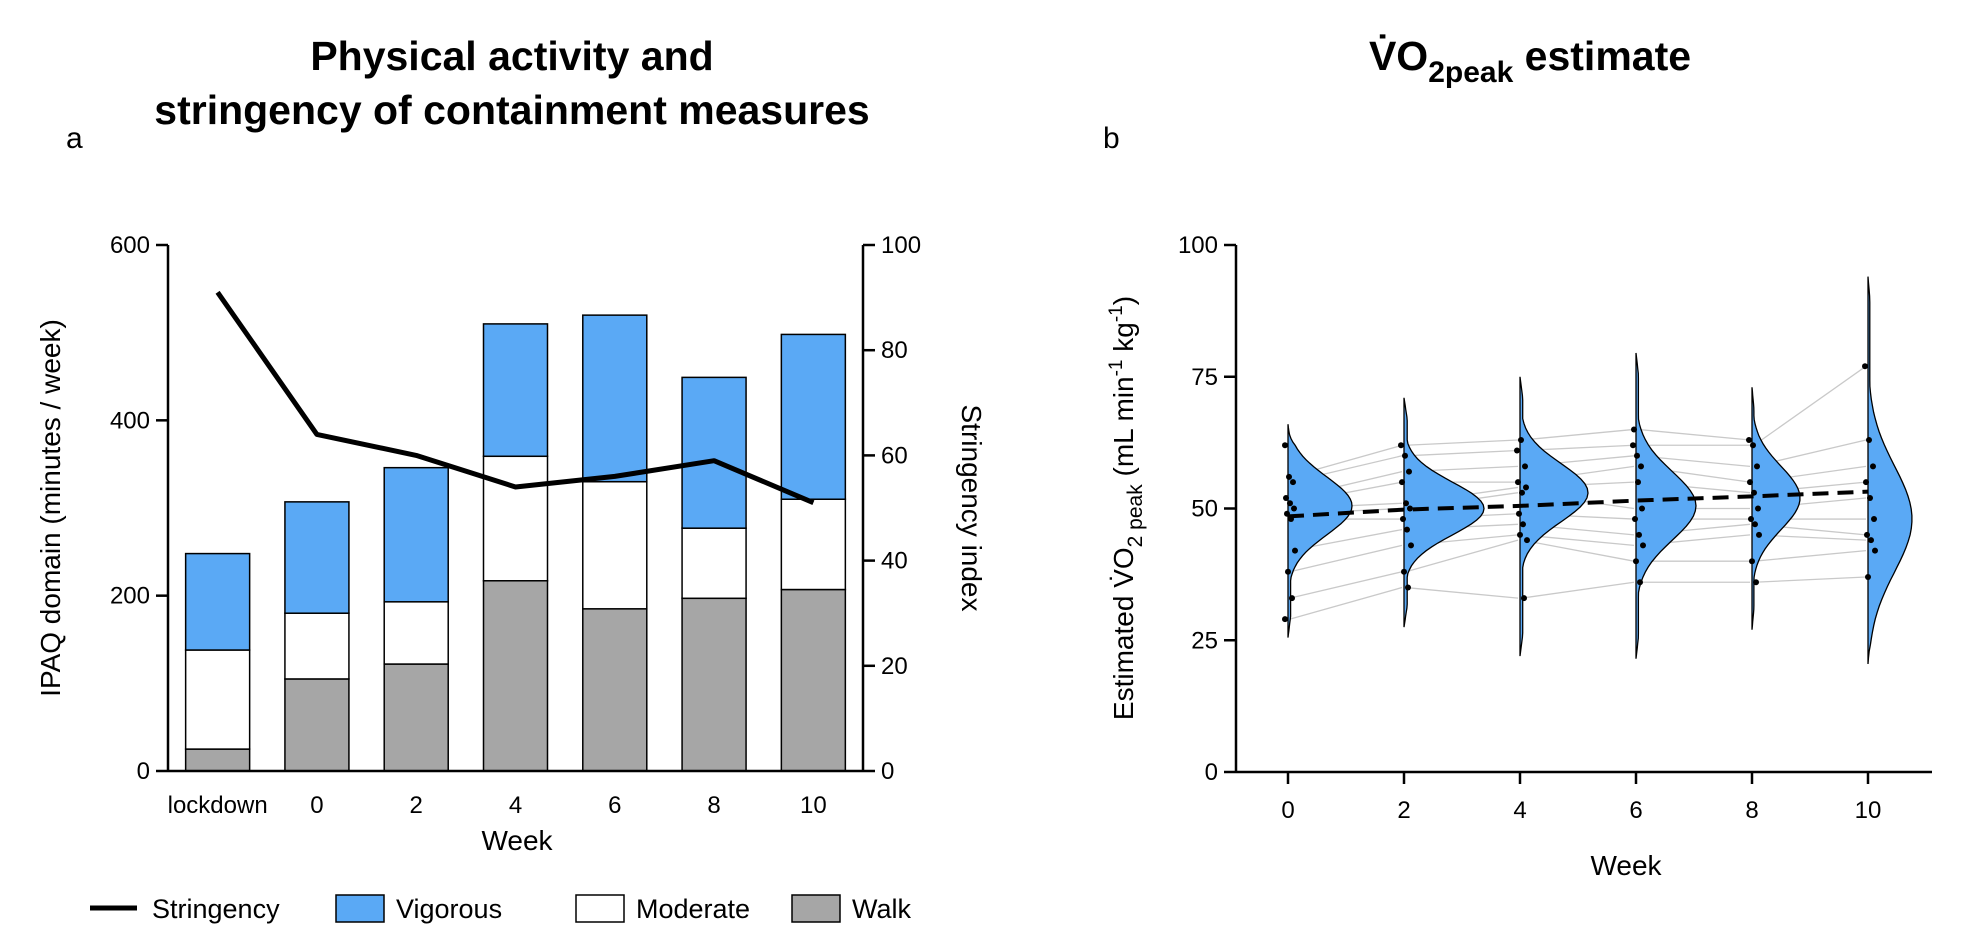 Image resolution: width=1967 pixels, height=951 pixels. I want to click on panel-b-y-label: Estimated V̇O2 peak (mL min-1 kg-1), so click(1126, 508).